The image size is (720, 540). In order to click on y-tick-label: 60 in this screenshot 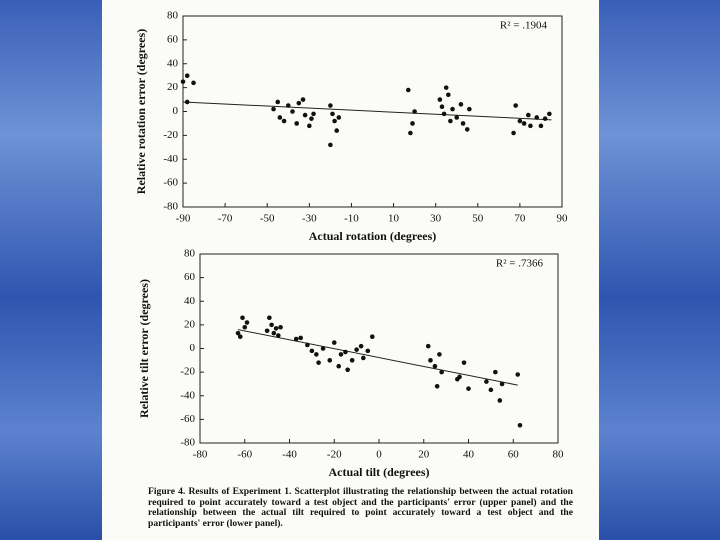, I will do `click(190, 277)`.